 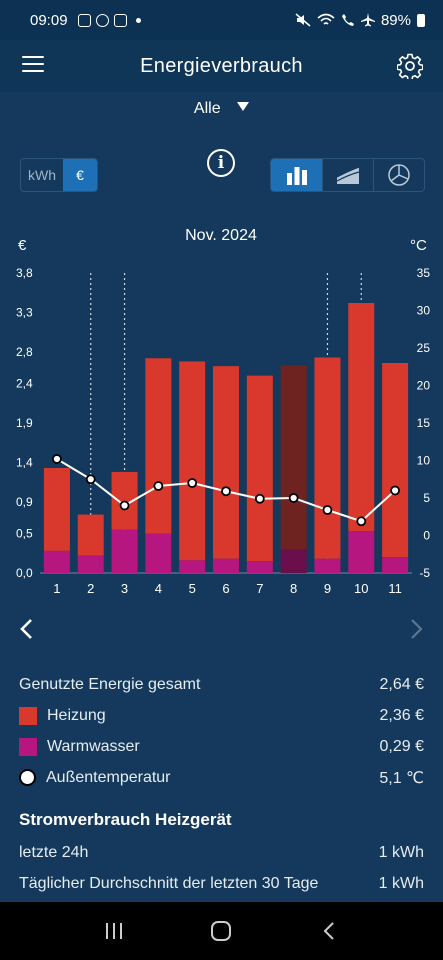 I want to click on warmwater-value: 0,29 €, so click(x=401, y=746).